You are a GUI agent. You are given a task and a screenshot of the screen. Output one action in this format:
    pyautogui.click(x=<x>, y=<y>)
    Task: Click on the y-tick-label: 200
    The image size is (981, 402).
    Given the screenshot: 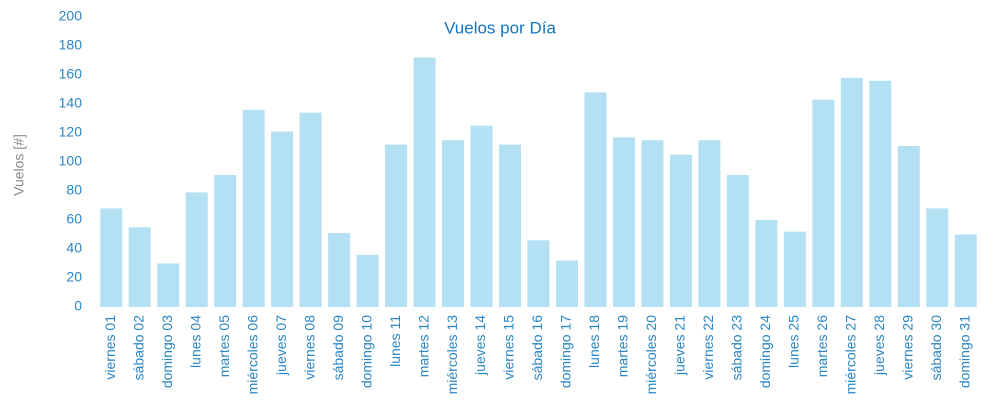 What is the action you would take?
    pyautogui.click(x=71, y=16)
    